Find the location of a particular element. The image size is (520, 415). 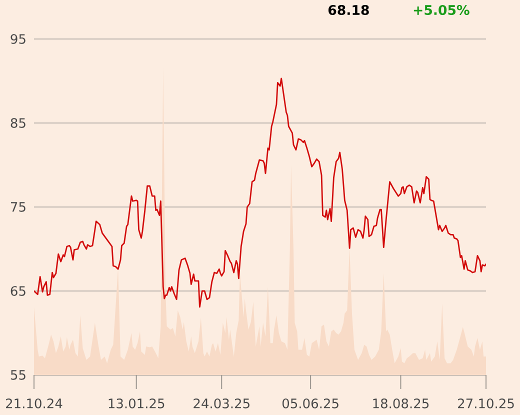

y-tick-label: 95 is located at coordinates (18, 39).